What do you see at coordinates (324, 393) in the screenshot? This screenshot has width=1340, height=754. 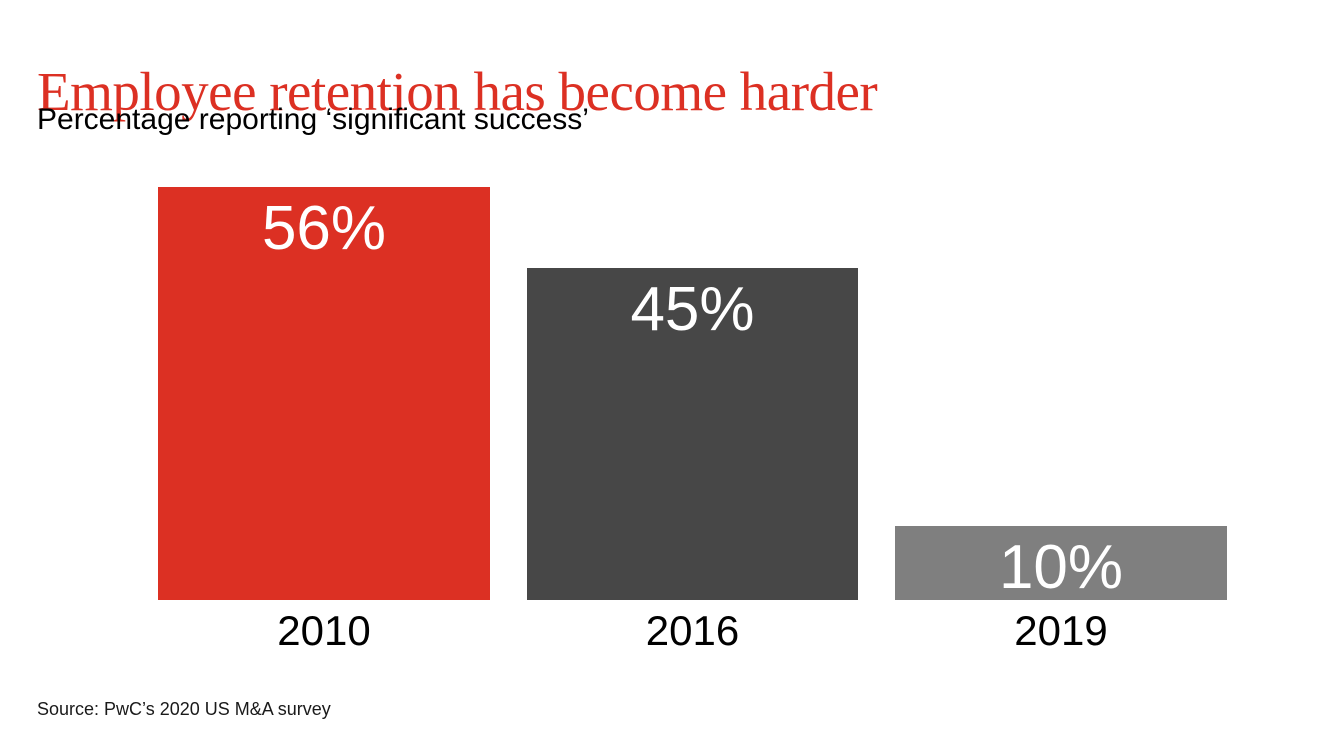 I see `bar-2010: 56%` at bounding box center [324, 393].